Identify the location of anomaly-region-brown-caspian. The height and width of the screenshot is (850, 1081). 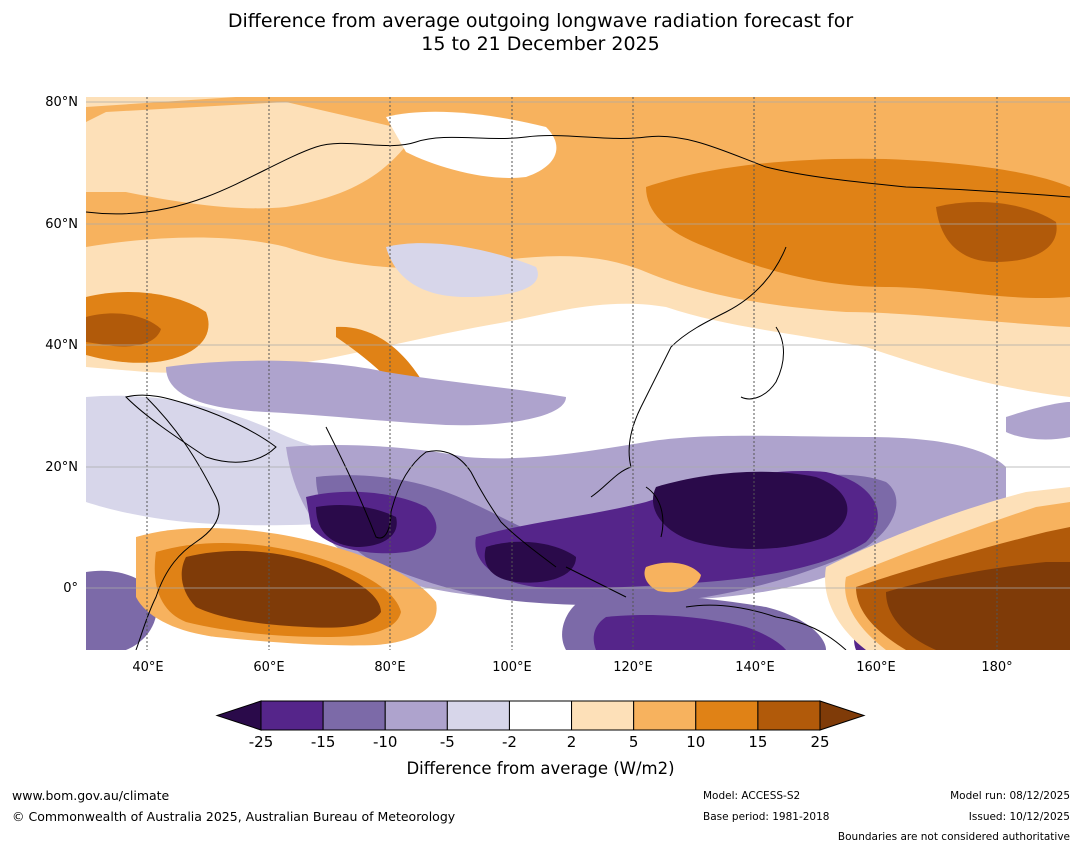
(123, 330).